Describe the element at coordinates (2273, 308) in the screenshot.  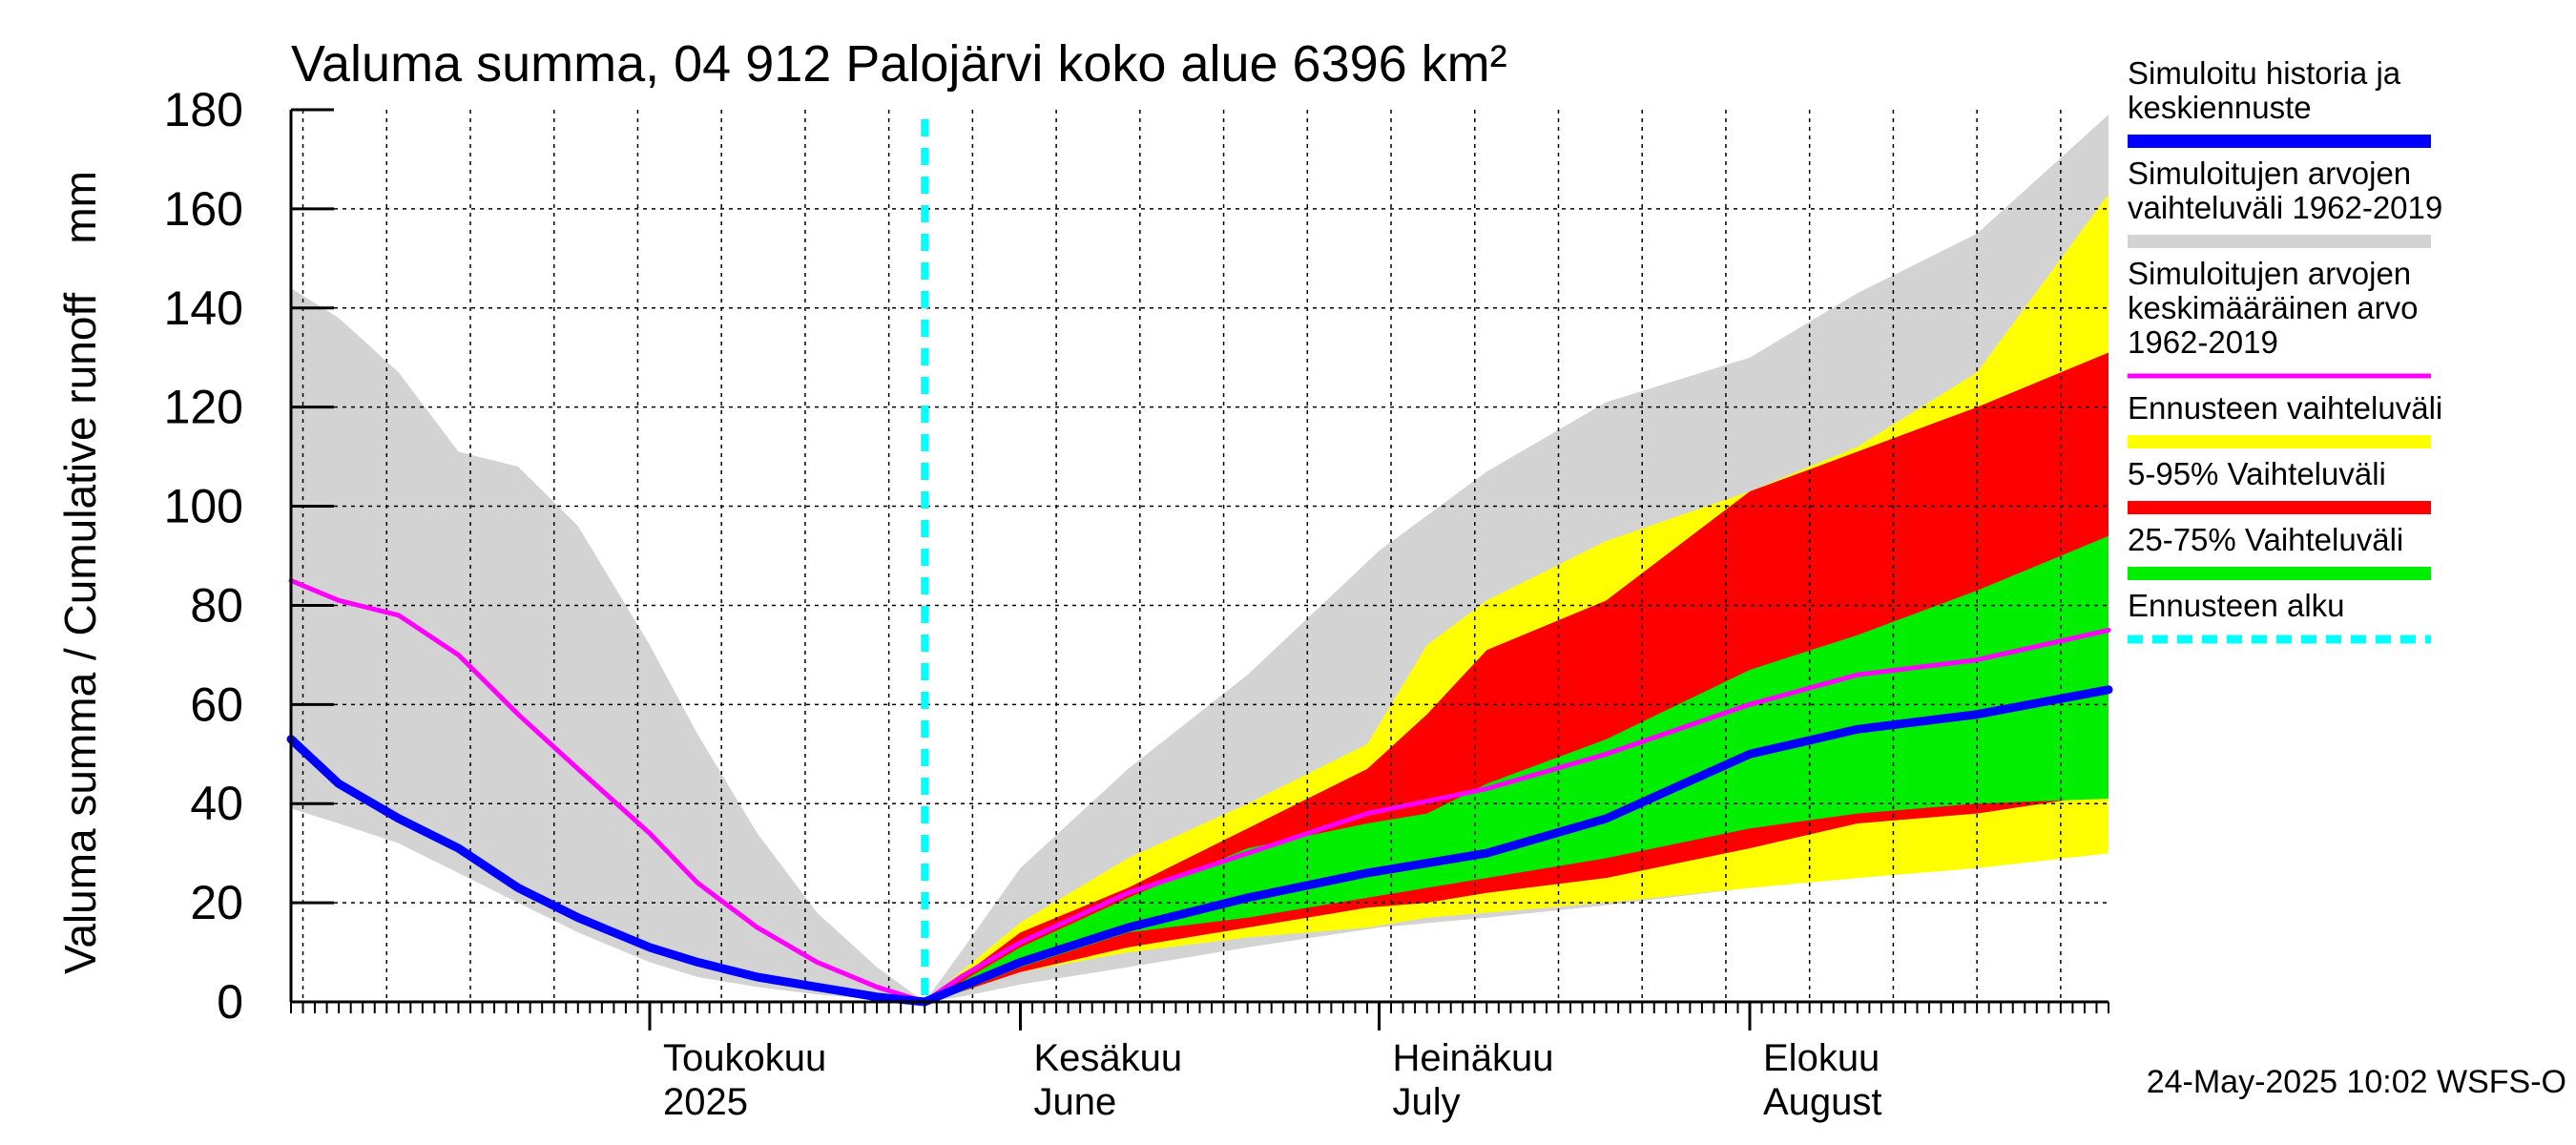
I see `legend-label: keskimääräinen arvo` at that location.